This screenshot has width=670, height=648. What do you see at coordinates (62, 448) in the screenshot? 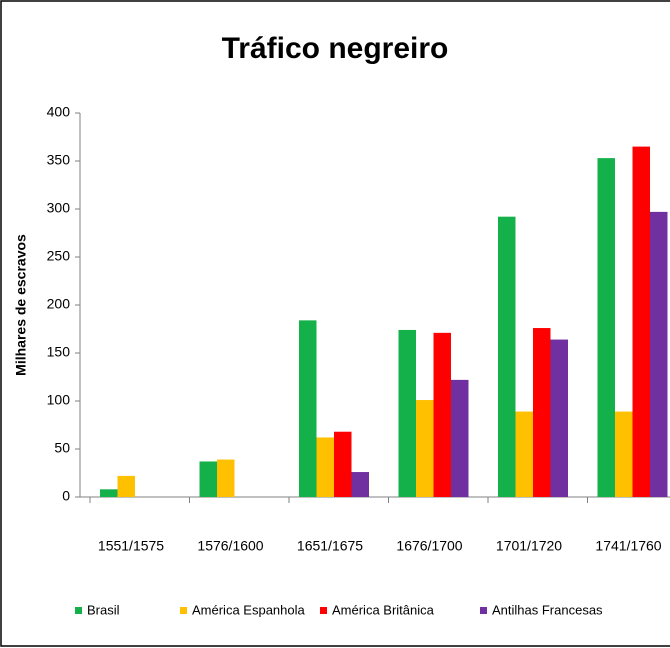
I see `y-tick-label: 50` at bounding box center [62, 448].